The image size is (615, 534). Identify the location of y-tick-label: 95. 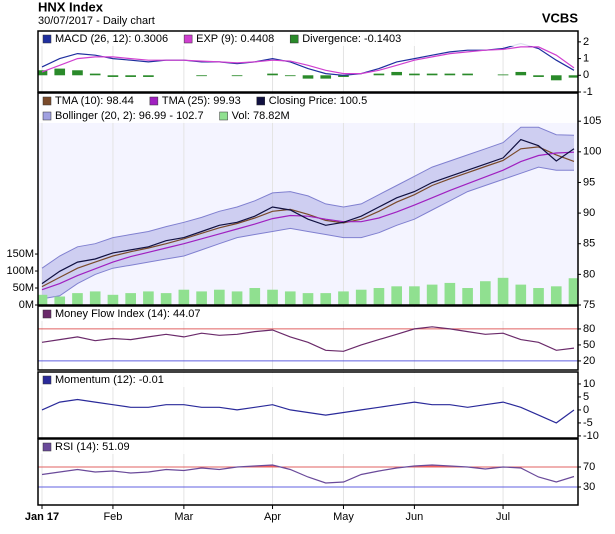
(589, 182).